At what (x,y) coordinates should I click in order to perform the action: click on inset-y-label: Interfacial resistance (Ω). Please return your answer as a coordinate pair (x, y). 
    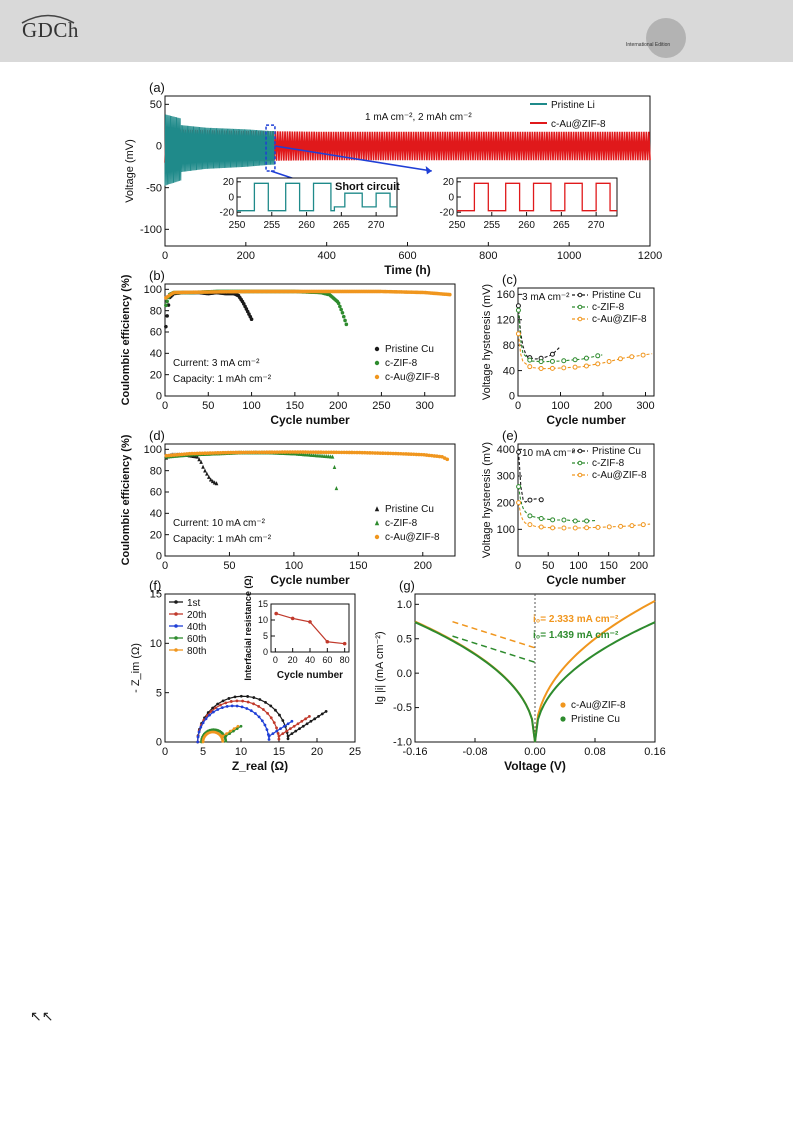
    Looking at the image, I should click on (248, 627).